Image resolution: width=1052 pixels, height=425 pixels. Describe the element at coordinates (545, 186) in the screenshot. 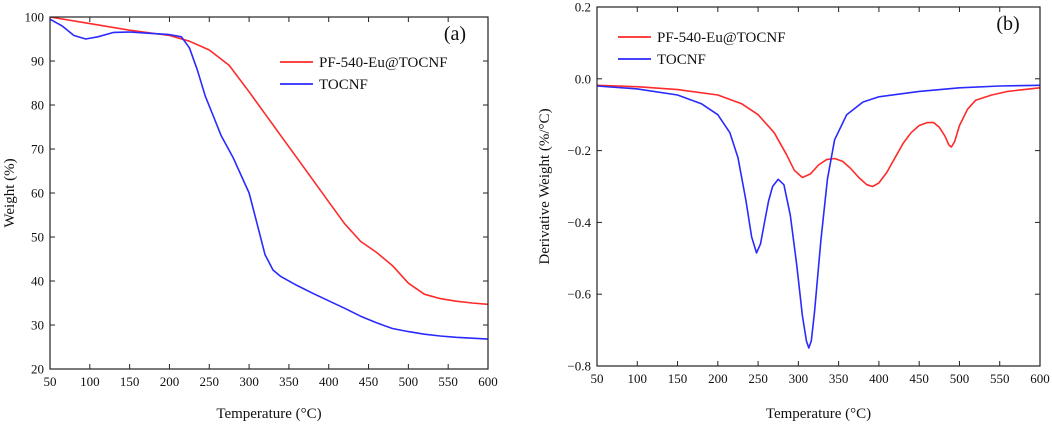

I see `y-axis-title: Derivative Weight (%/°C)` at that location.